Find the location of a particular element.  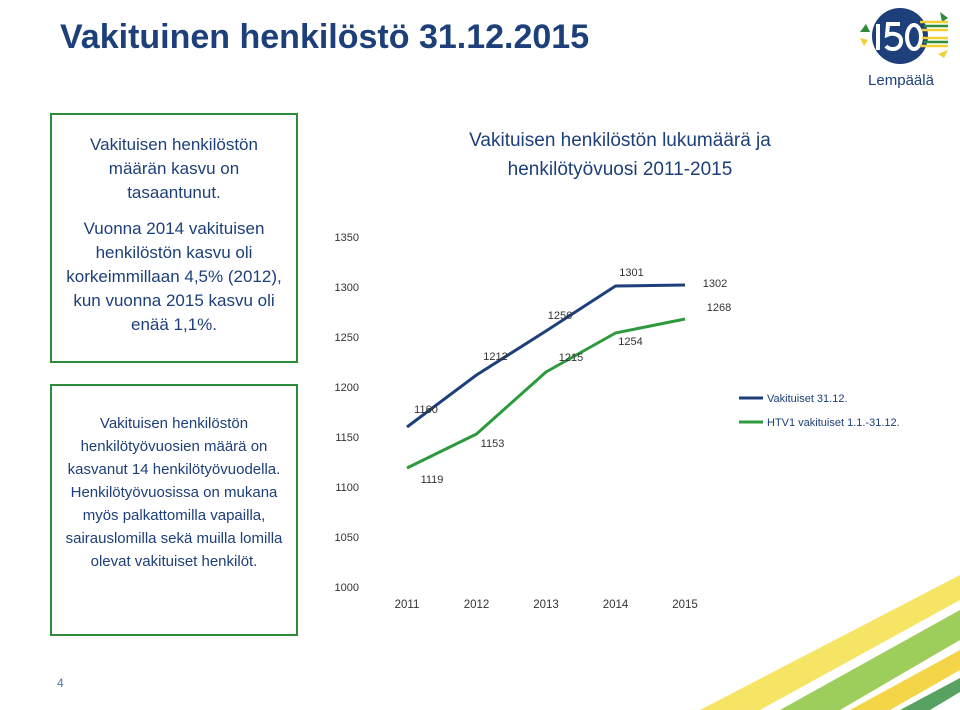

y-tick-label: 1350 is located at coordinates (347, 238).